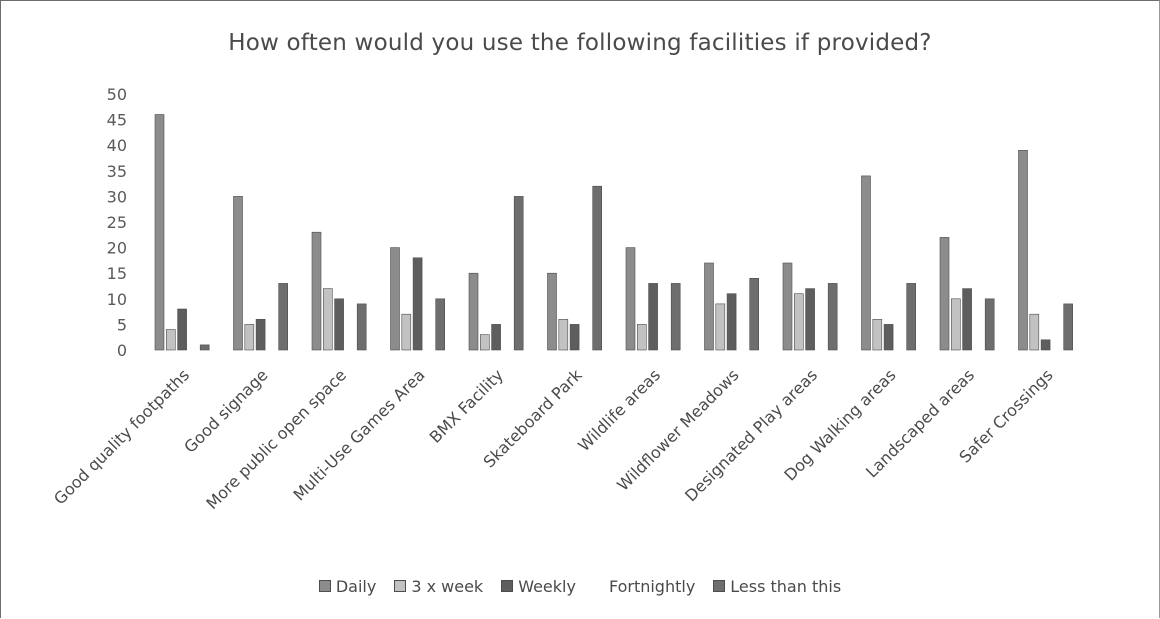  I want to click on legend-item: Less than this, so click(777, 586).